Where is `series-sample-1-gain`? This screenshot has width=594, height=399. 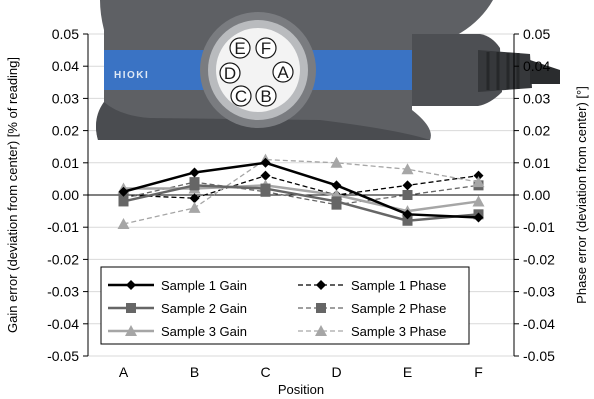
series-sample-1-gain is located at coordinates (301, 190).